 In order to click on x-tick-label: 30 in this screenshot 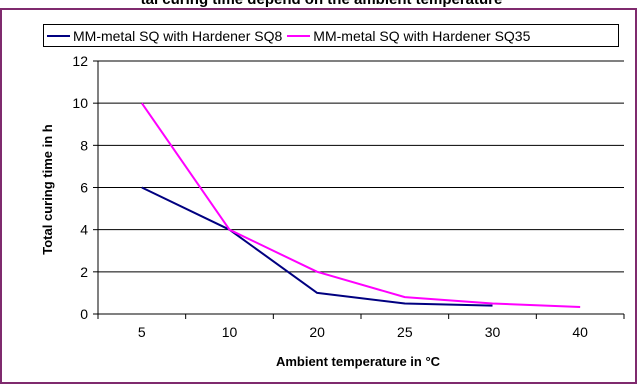, I will do `click(493, 332)`.